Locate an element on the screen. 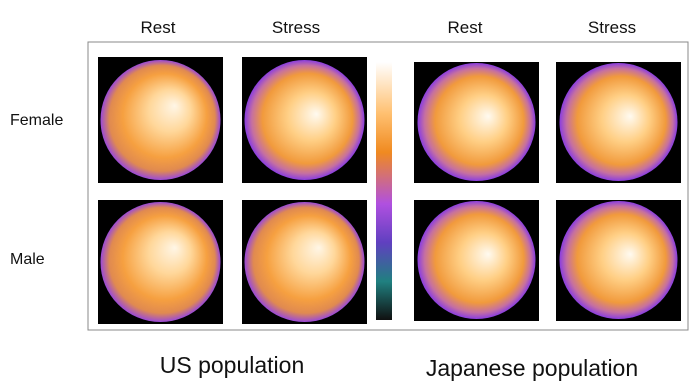  group-label: US population is located at coordinates (232, 365).